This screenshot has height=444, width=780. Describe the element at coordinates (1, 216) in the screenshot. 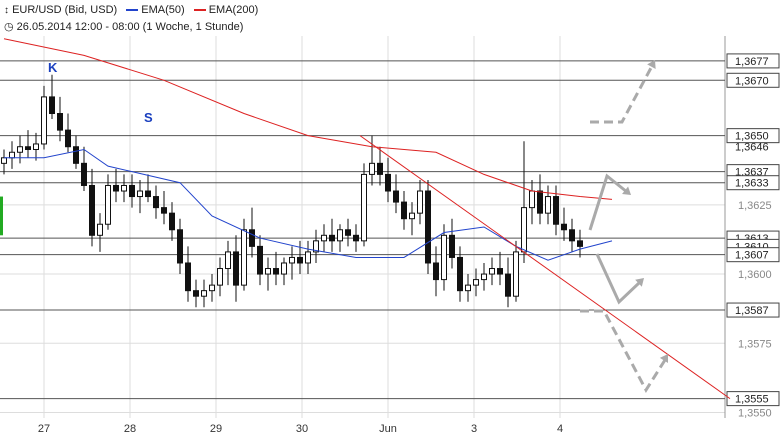

I see `first-candle-marker` at that location.